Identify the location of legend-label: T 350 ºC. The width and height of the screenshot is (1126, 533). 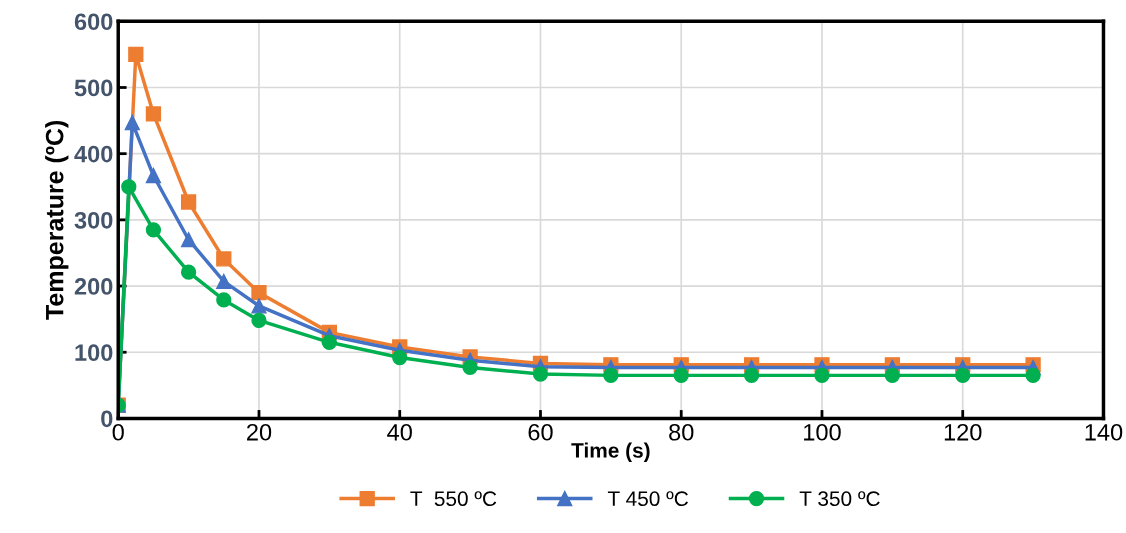
(839, 499).